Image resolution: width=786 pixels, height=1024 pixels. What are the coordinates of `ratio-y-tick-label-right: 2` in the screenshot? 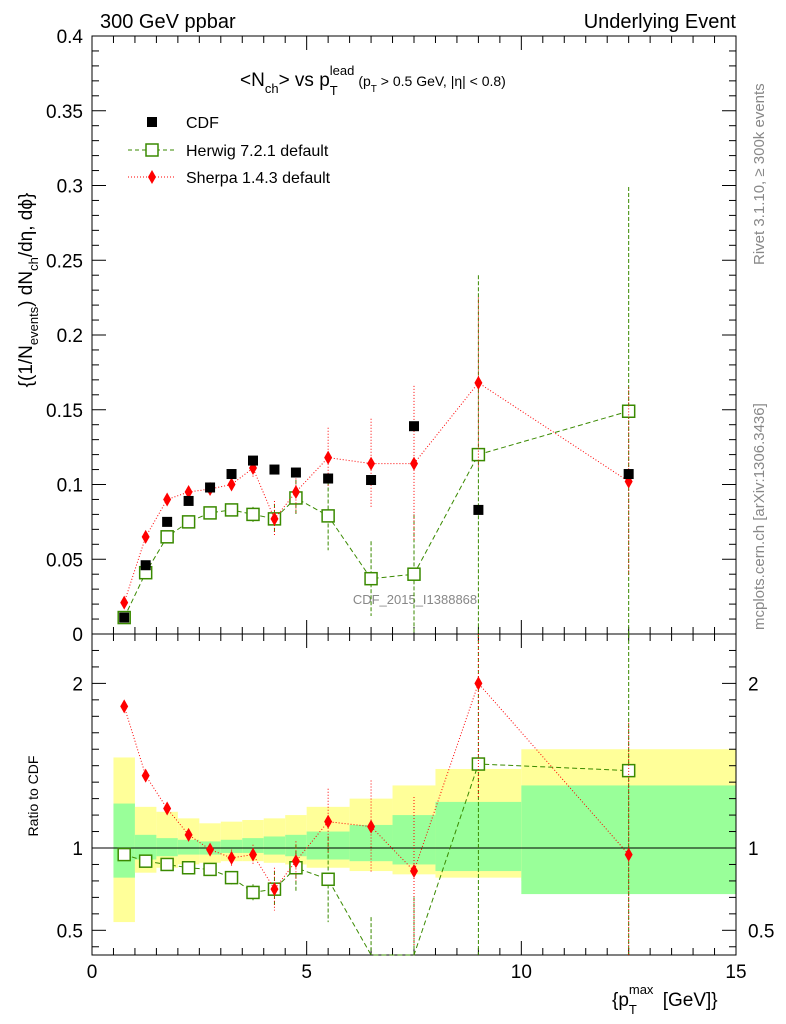 It's located at (753, 684).